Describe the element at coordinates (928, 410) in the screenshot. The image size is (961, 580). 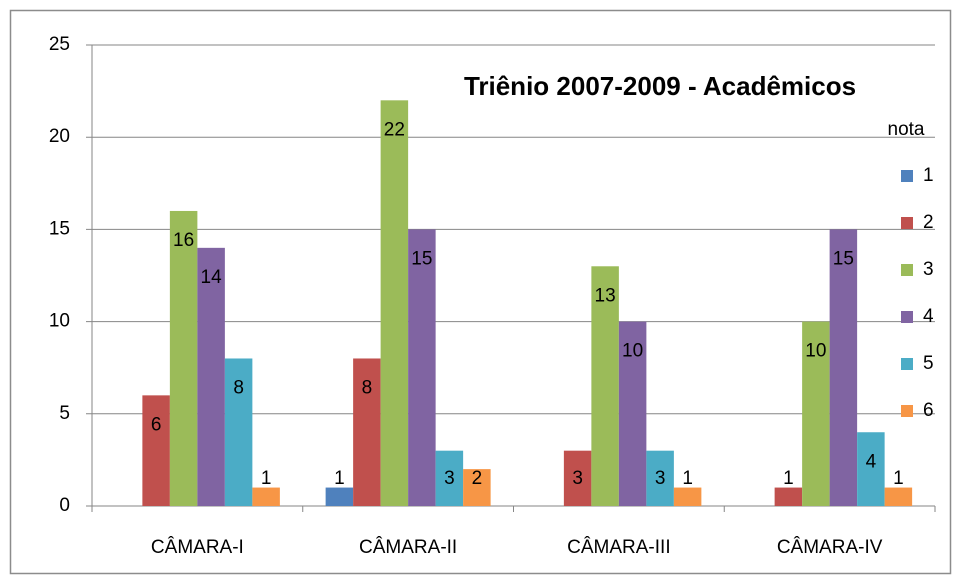
I see `legend-label: 6` at that location.